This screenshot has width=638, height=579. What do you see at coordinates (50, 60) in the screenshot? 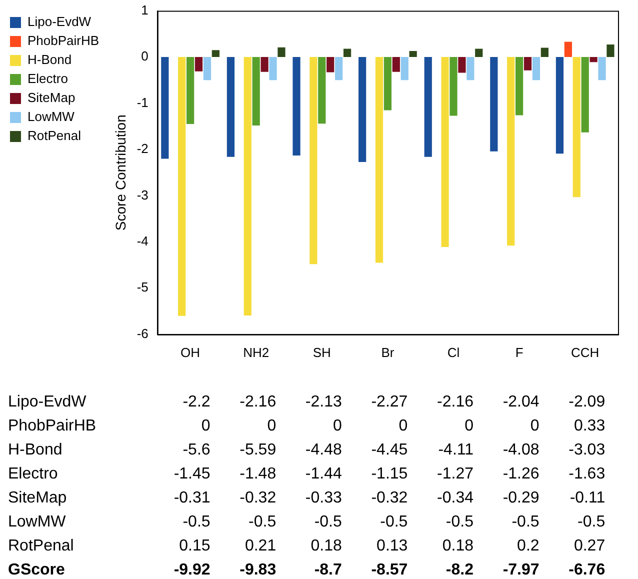
I see `legend-label: H-Bond` at bounding box center [50, 60].